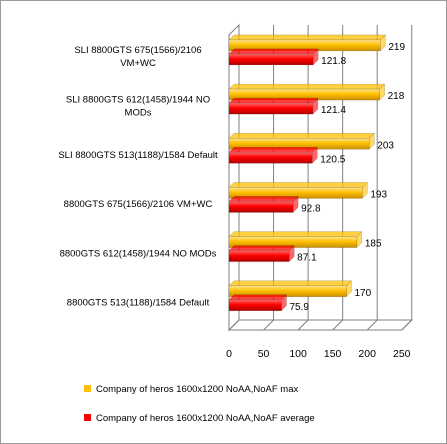 Image resolution: width=447 pixels, height=444 pixels. What do you see at coordinates (298, 354) in the screenshot?
I see `tick-label-2: 100` at bounding box center [298, 354].